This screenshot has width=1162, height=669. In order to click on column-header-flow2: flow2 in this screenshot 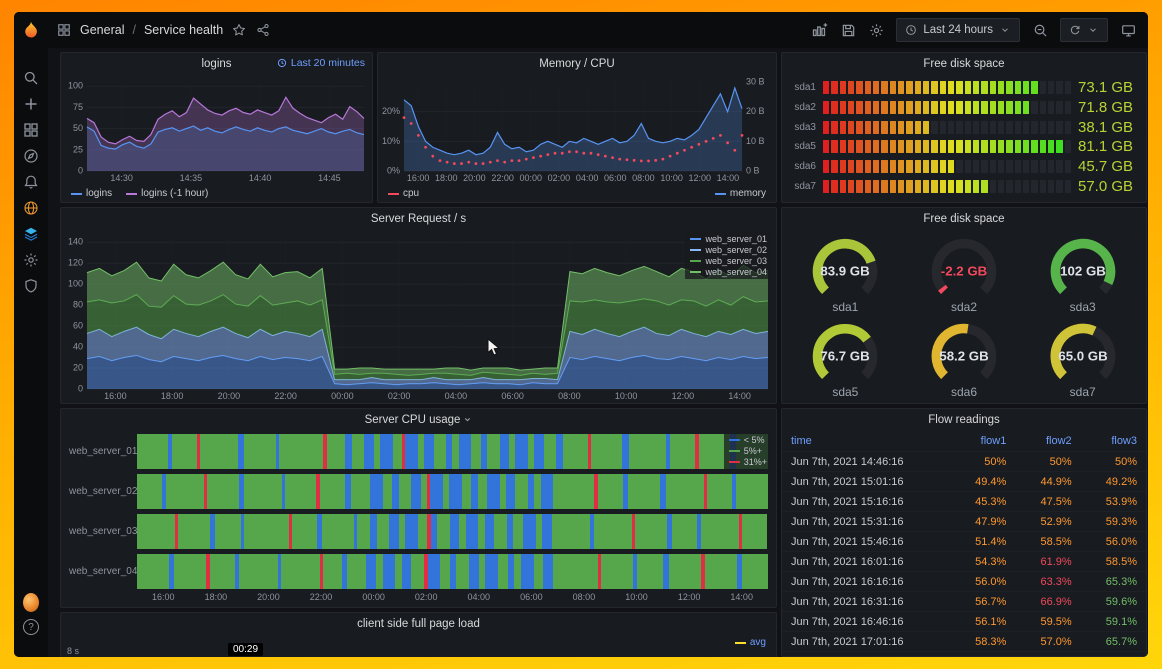, I will do `click(1058, 440)`.